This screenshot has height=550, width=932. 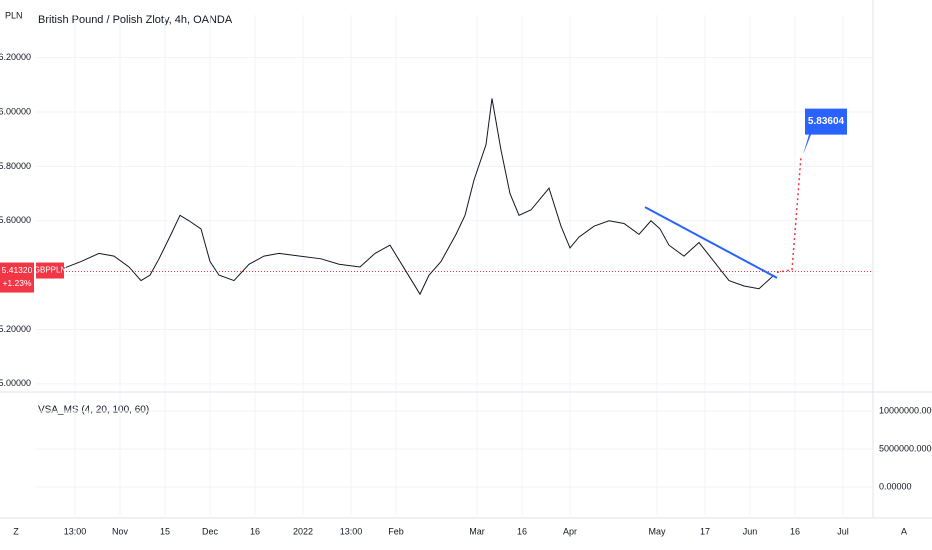 What do you see at coordinates (14, 15) in the screenshot?
I see `currency: PLN` at bounding box center [14, 15].